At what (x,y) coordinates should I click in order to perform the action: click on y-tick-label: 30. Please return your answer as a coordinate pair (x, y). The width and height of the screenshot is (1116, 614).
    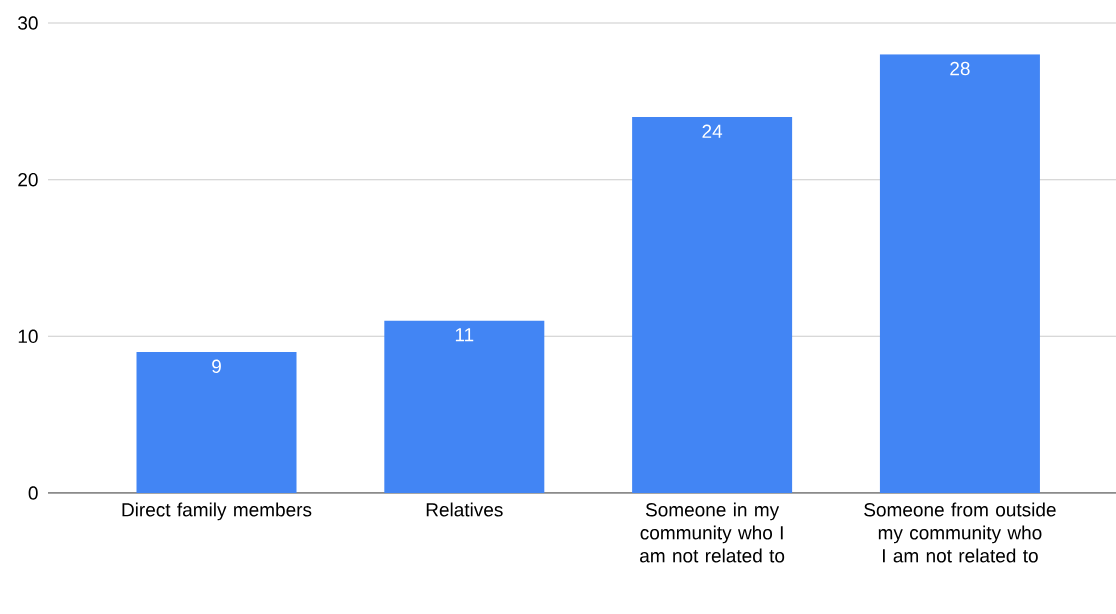
    Looking at the image, I should click on (28, 23).